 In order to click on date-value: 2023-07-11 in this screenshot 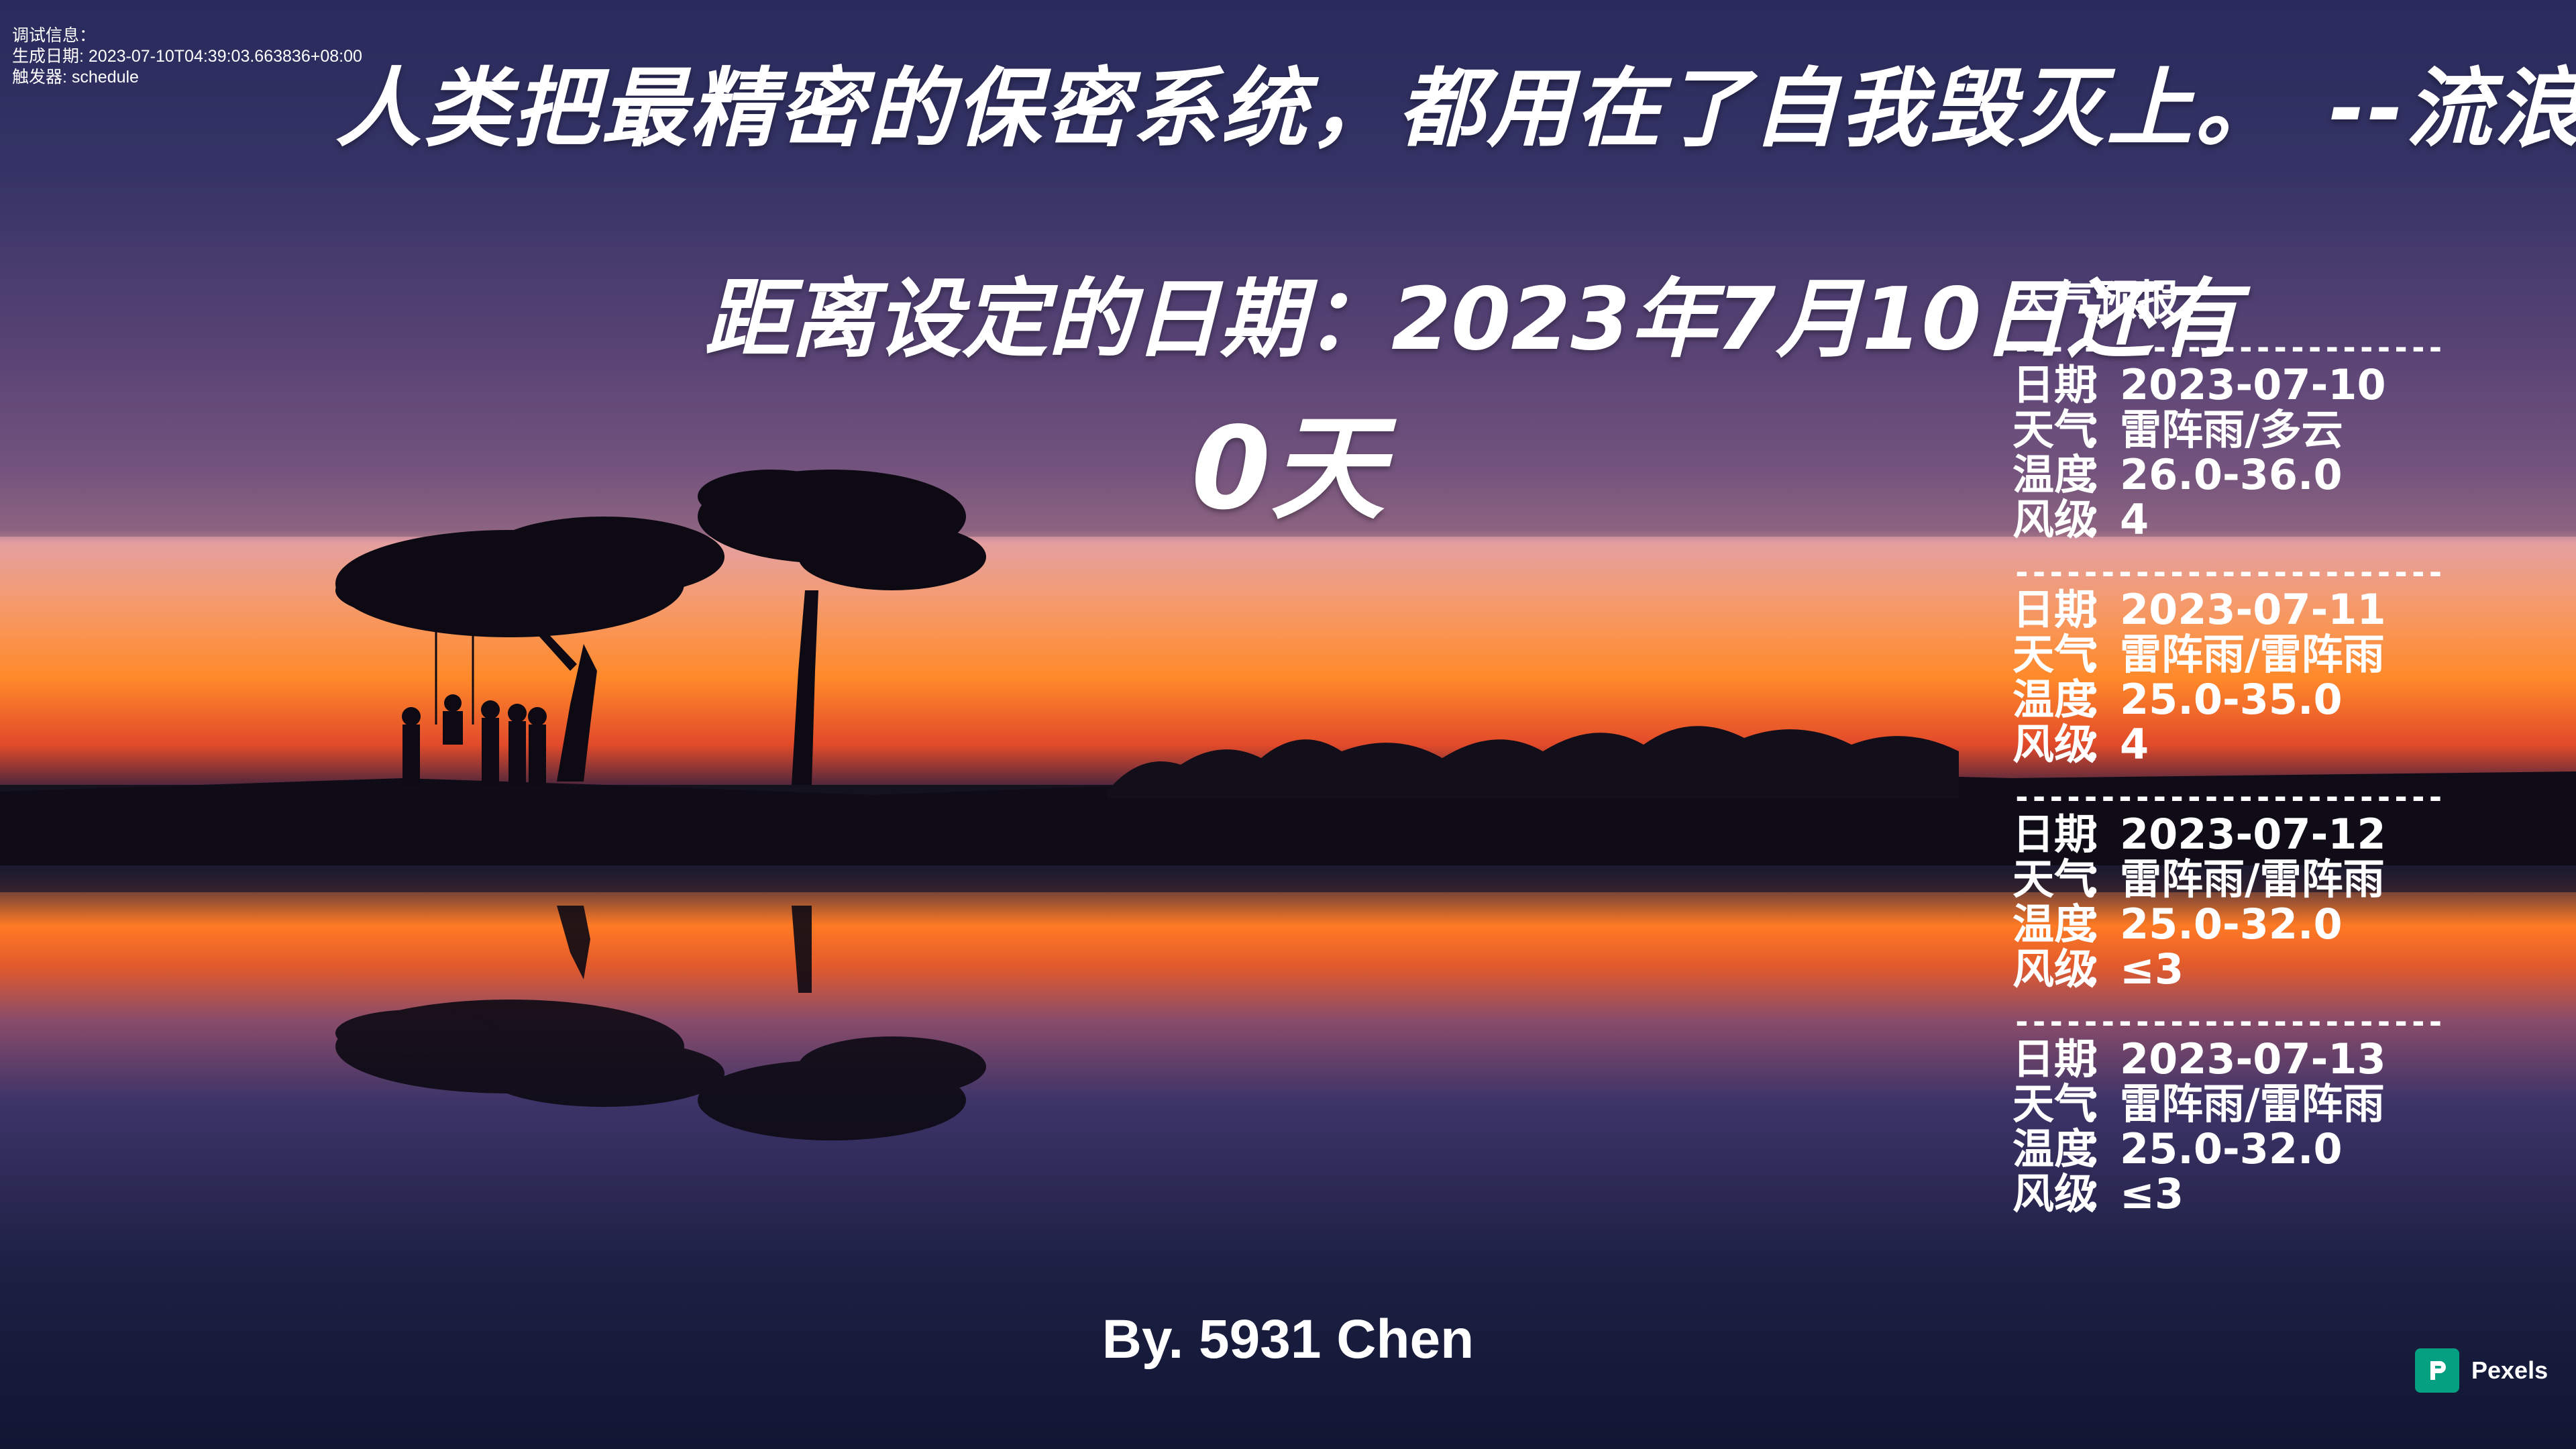, I will do `click(2253, 609)`.